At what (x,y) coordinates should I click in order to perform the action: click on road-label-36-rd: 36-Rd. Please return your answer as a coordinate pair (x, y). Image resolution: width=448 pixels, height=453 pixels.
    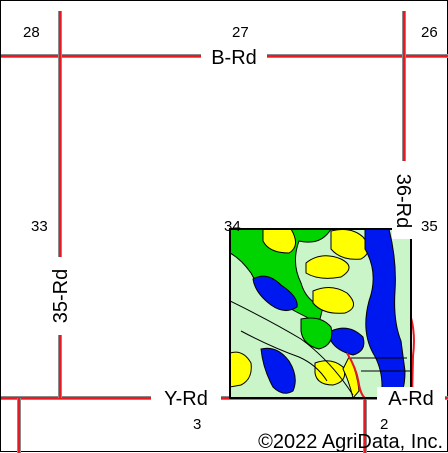
    Looking at the image, I should click on (403, 201).